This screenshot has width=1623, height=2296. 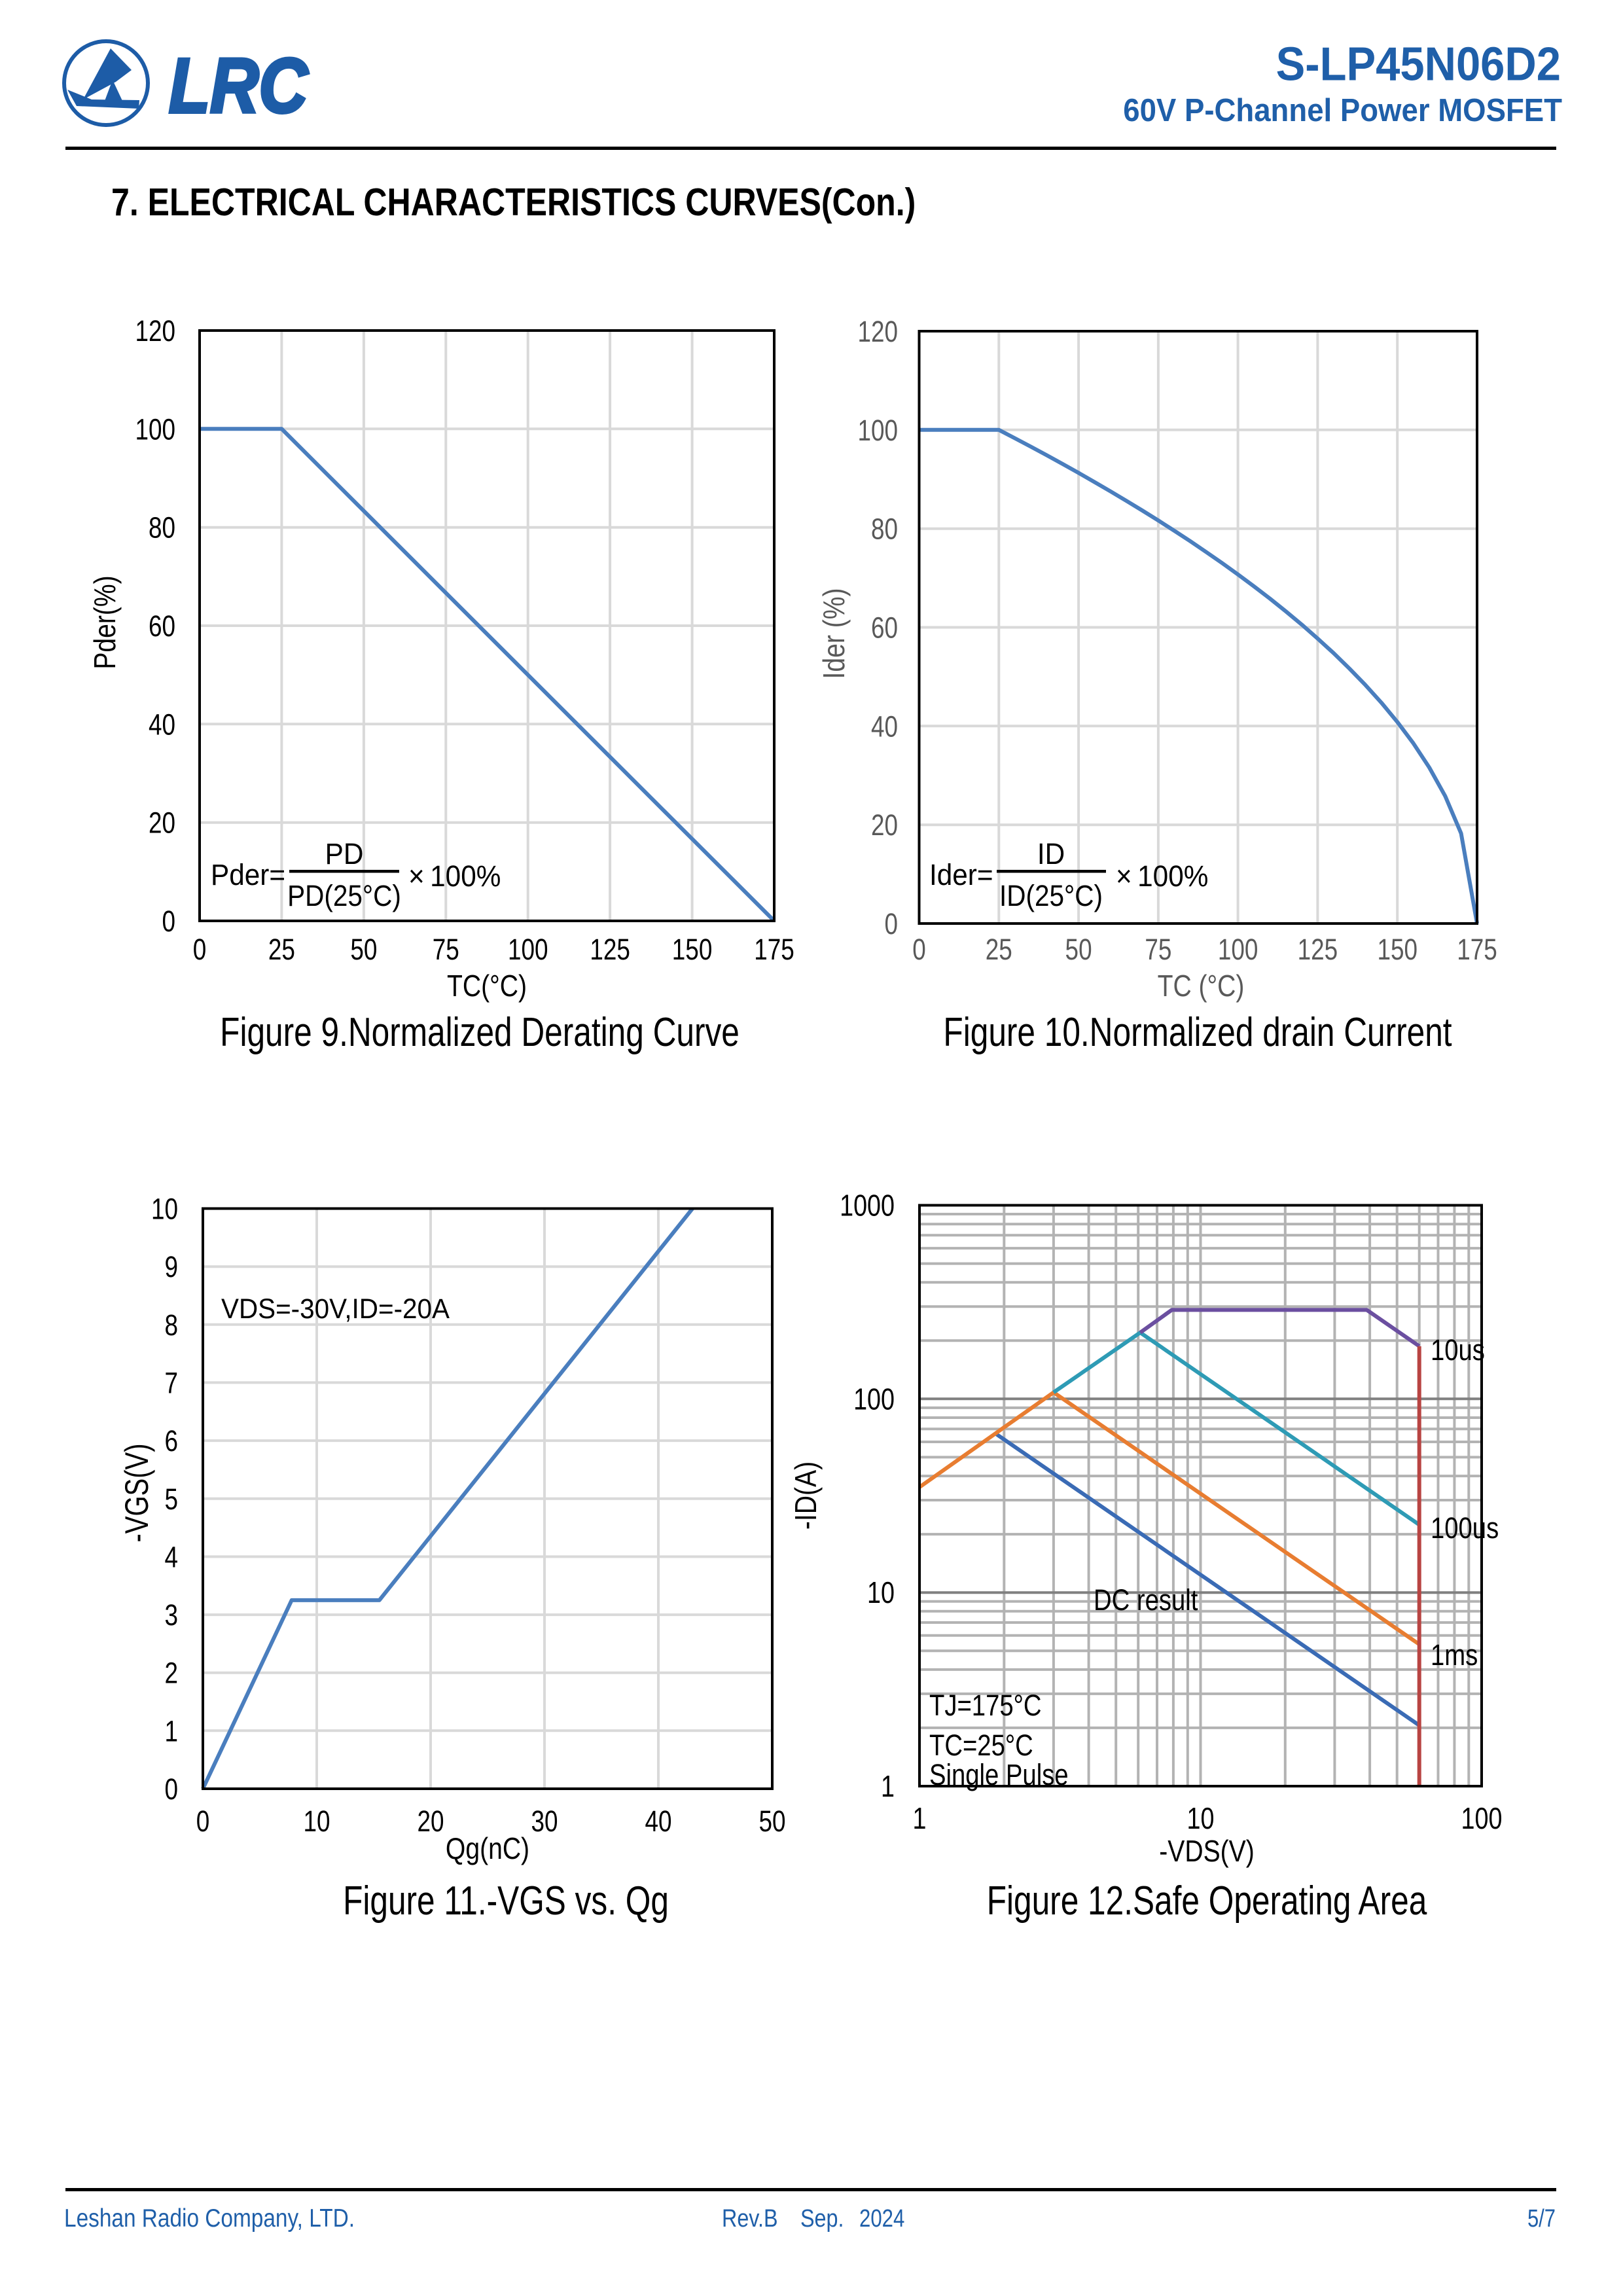 I want to click on svg-text: 4, so click(x=171, y=1557).